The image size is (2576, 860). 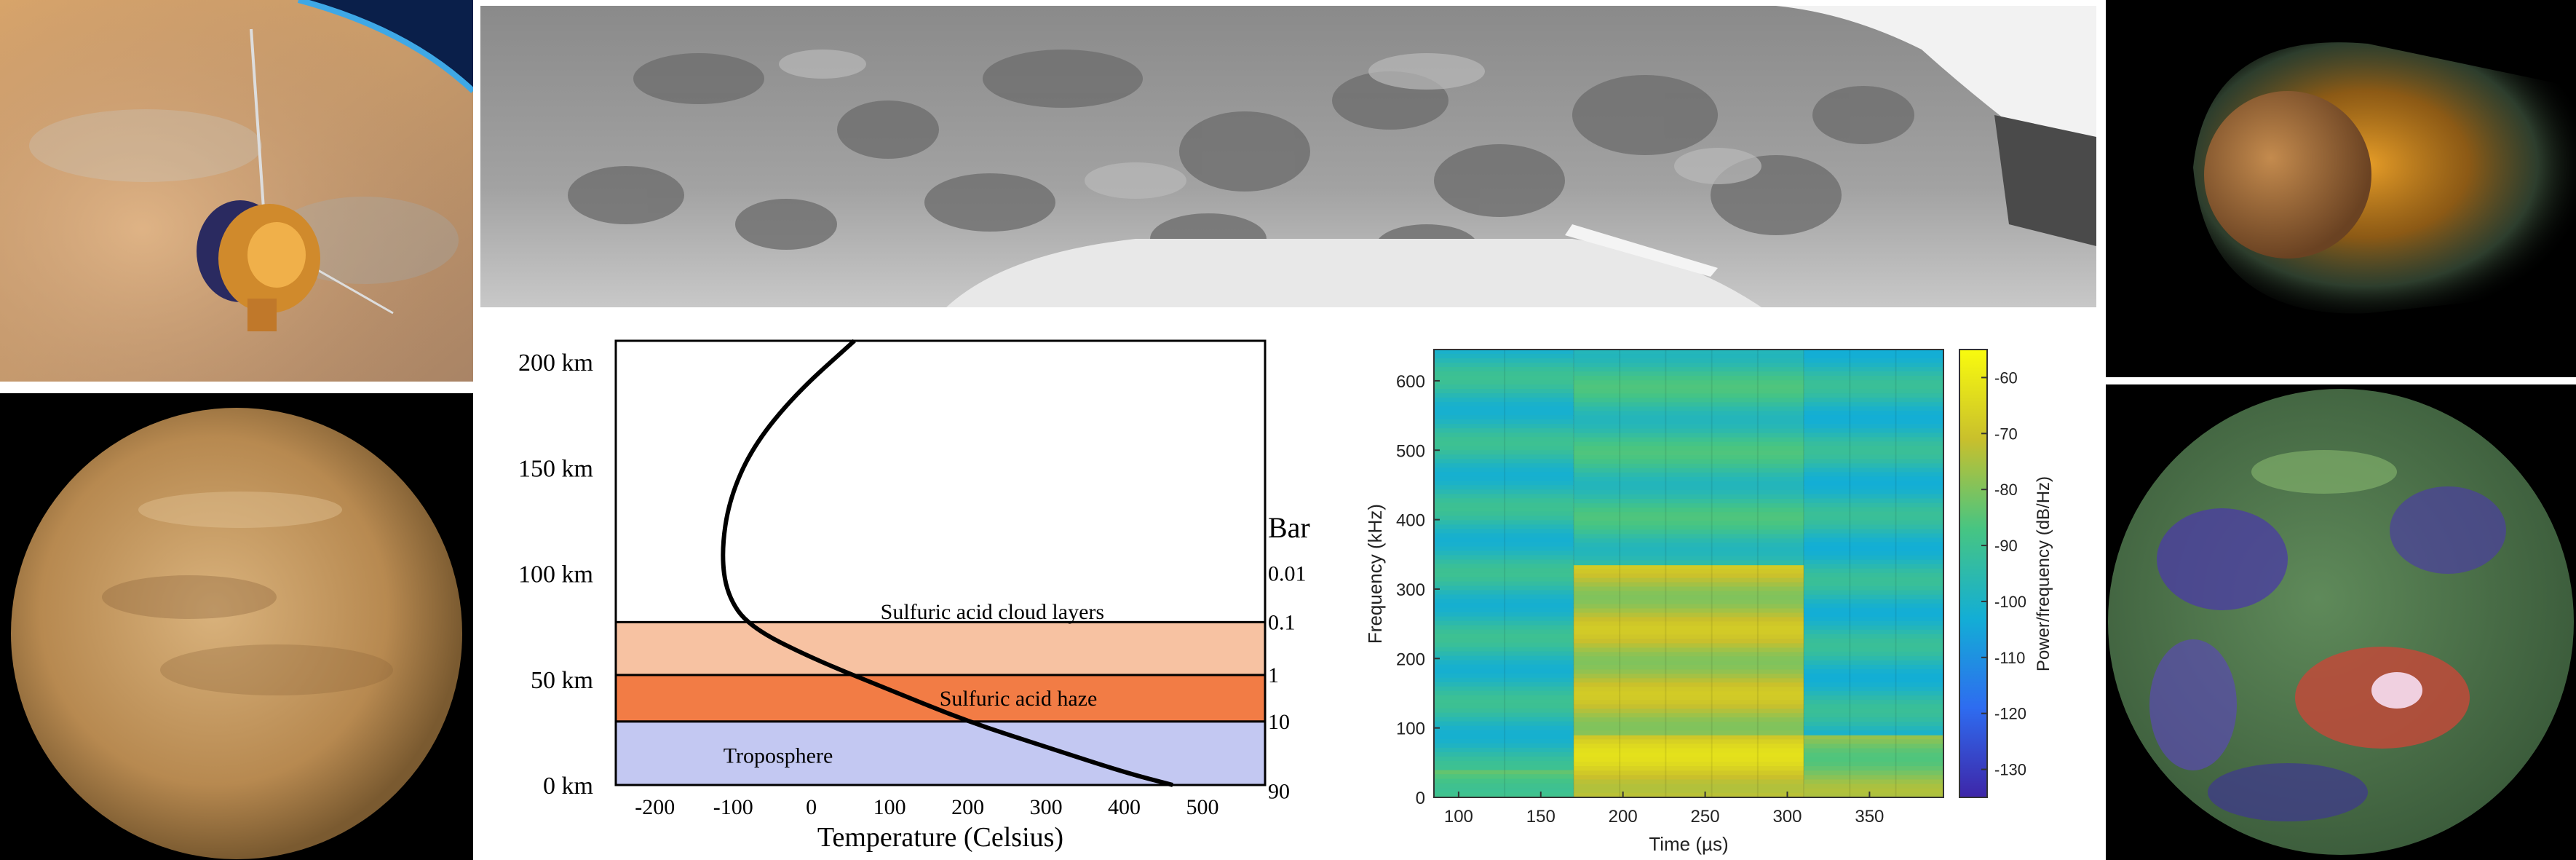 I want to click on colorbar-tick: -80, so click(x=2006, y=490).